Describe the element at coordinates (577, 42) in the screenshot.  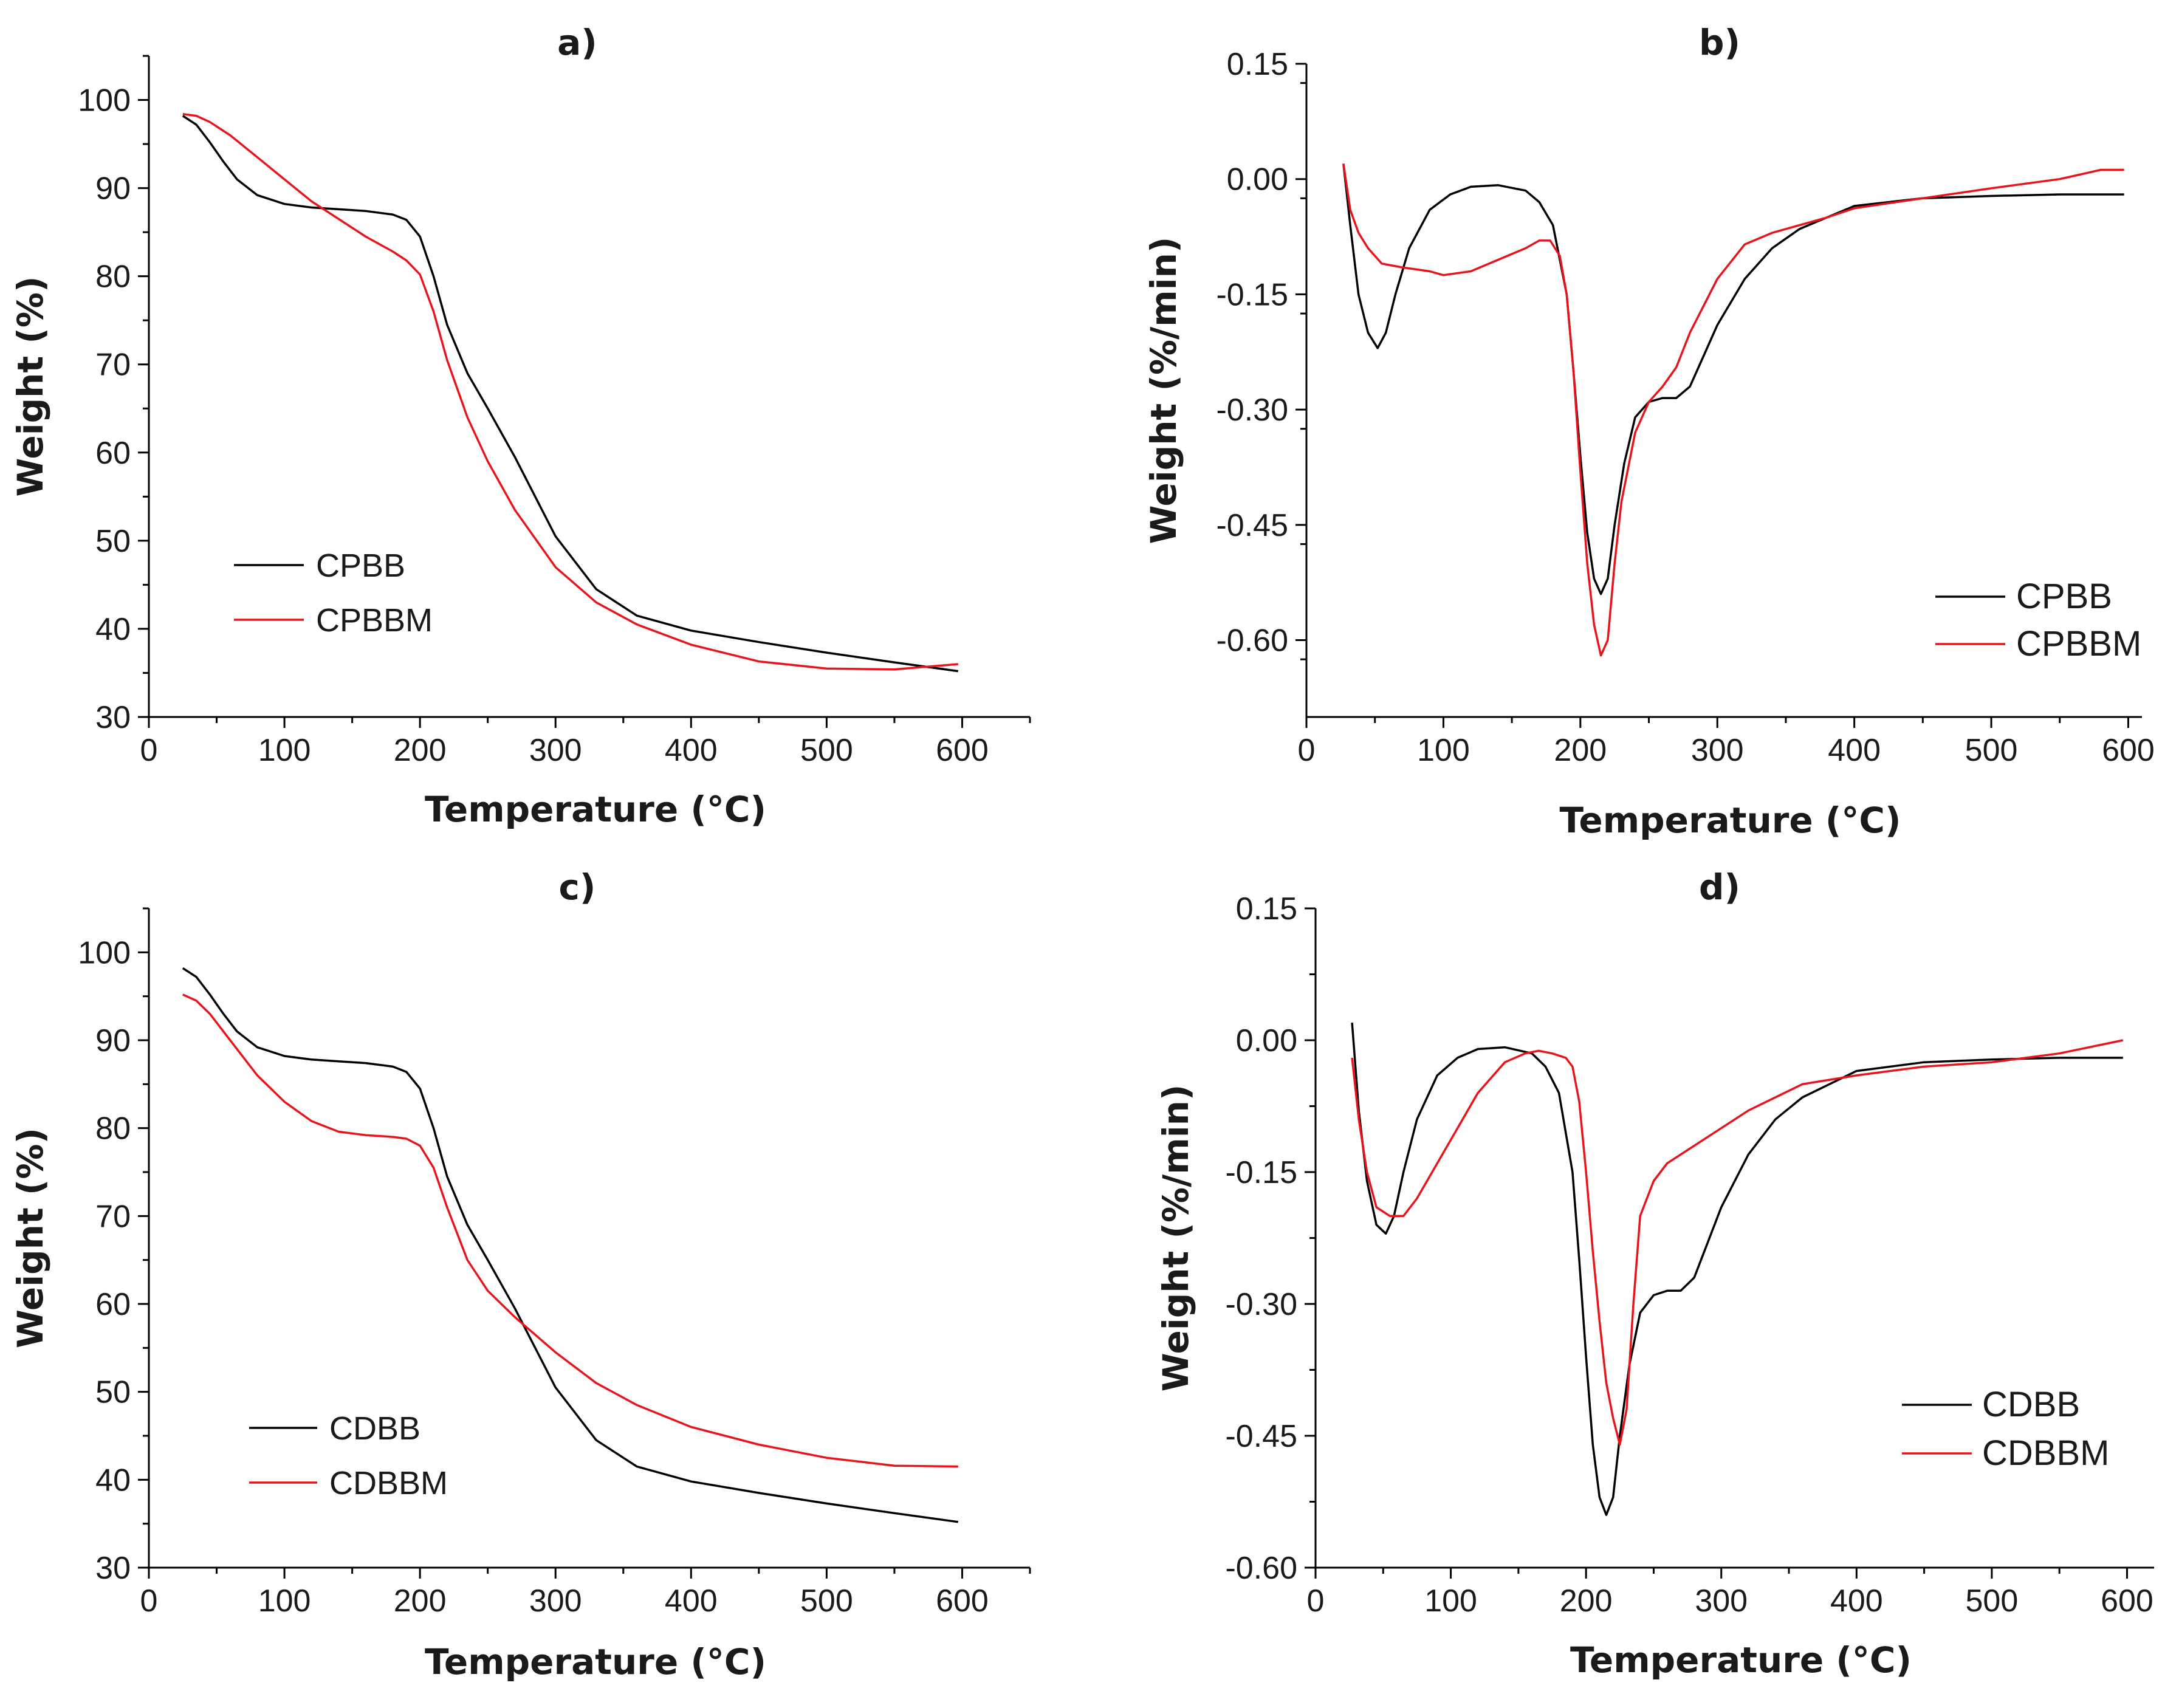
I see `panel-title: a)` at that location.